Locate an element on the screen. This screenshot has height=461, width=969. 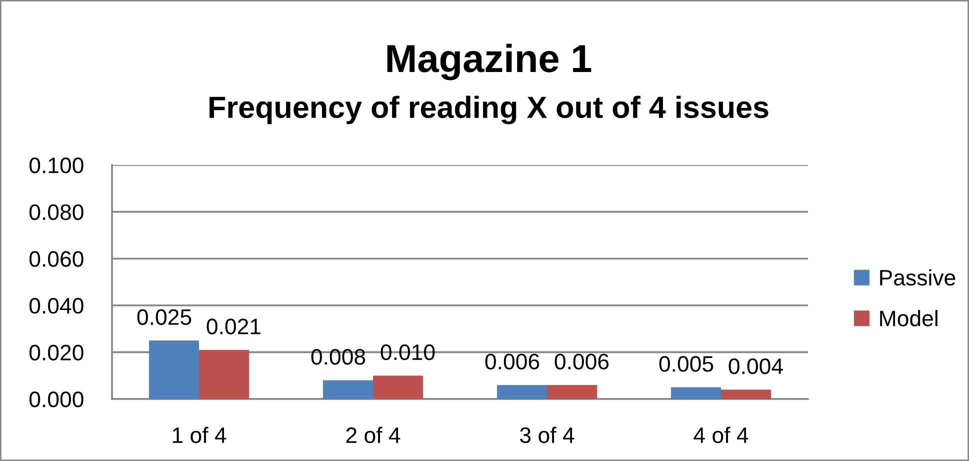
chart-subtitle: Frequency of reading X out of 4 issues is located at coordinates (489, 110).